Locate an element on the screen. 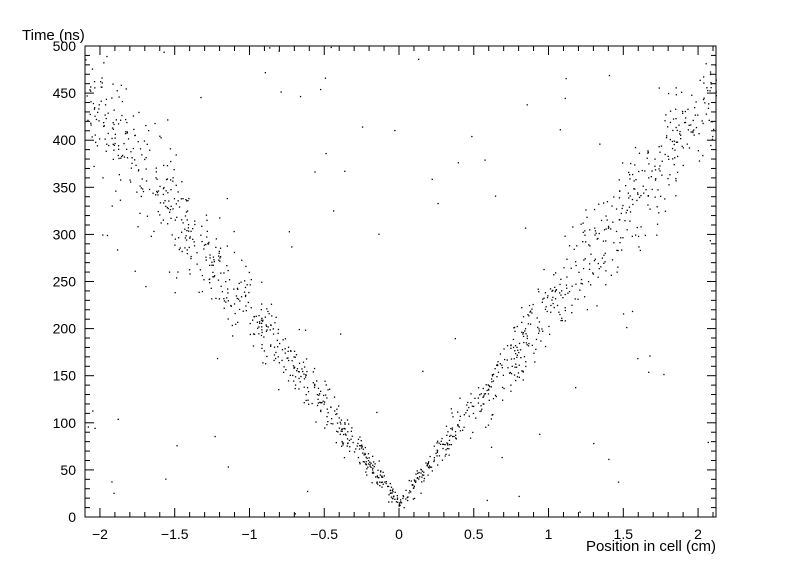  svg-text: 2 is located at coordinates (698, 534).